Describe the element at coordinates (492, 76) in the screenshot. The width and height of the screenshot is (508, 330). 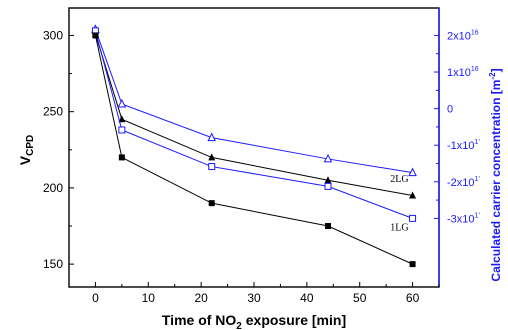
I see `right-axis-title-sup: -2` at that location.